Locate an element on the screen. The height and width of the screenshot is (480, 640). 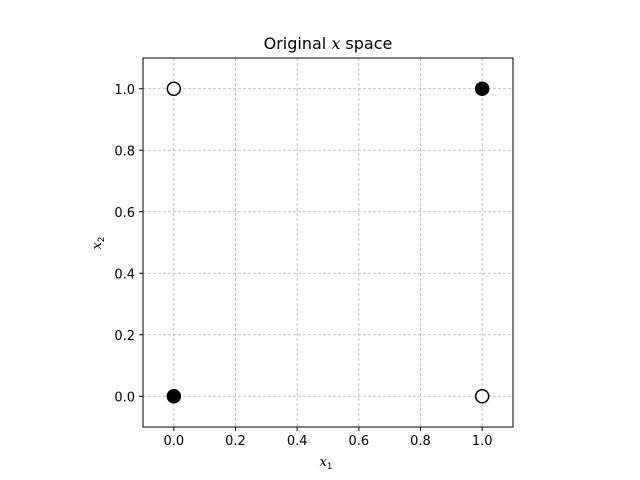
y-tick-label-5: 1.0 is located at coordinates (124, 90).